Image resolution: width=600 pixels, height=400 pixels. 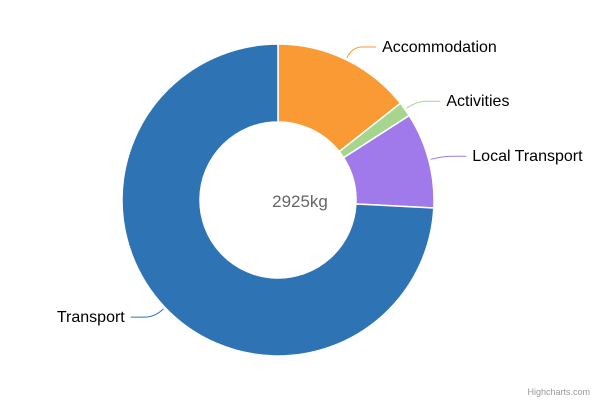 I want to click on connector-transport, so click(x=147, y=313).